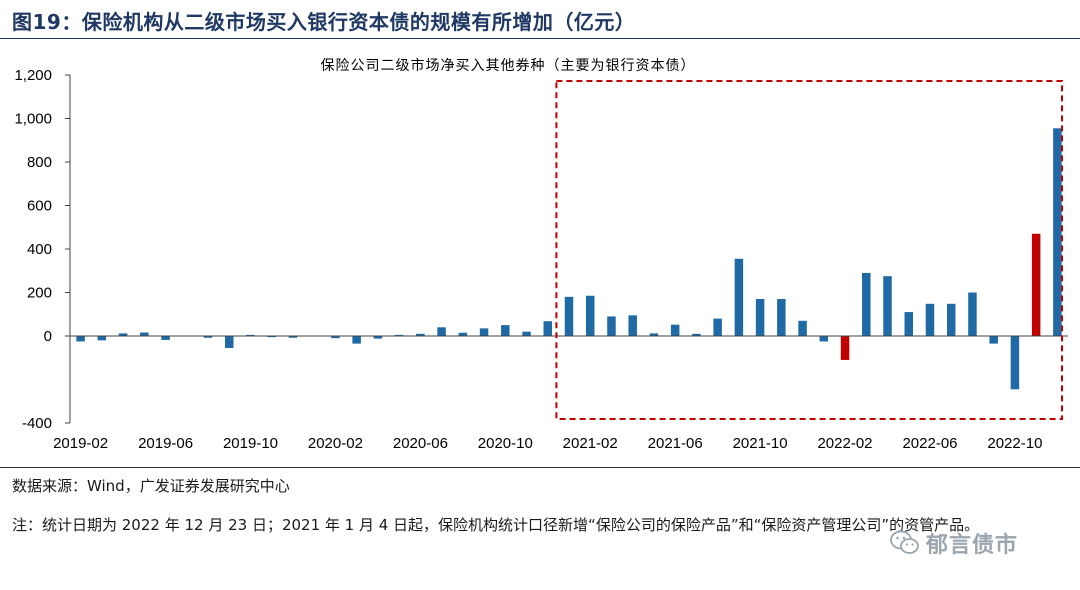 This screenshot has width=1080, height=590. I want to click on x-tick-label: 2020-10, so click(505, 443).